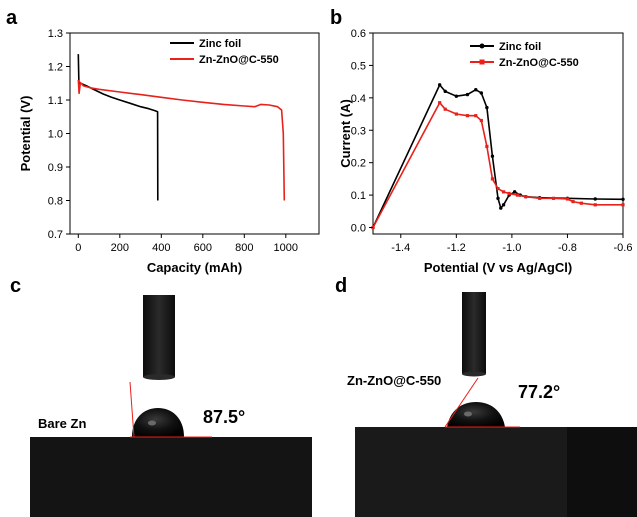 The image size is (637, 517). What do you see at coordinates (161, 248) in the screenshot?
I see `chart-a-xtick-label: 400` at bounding box center [161, 248].